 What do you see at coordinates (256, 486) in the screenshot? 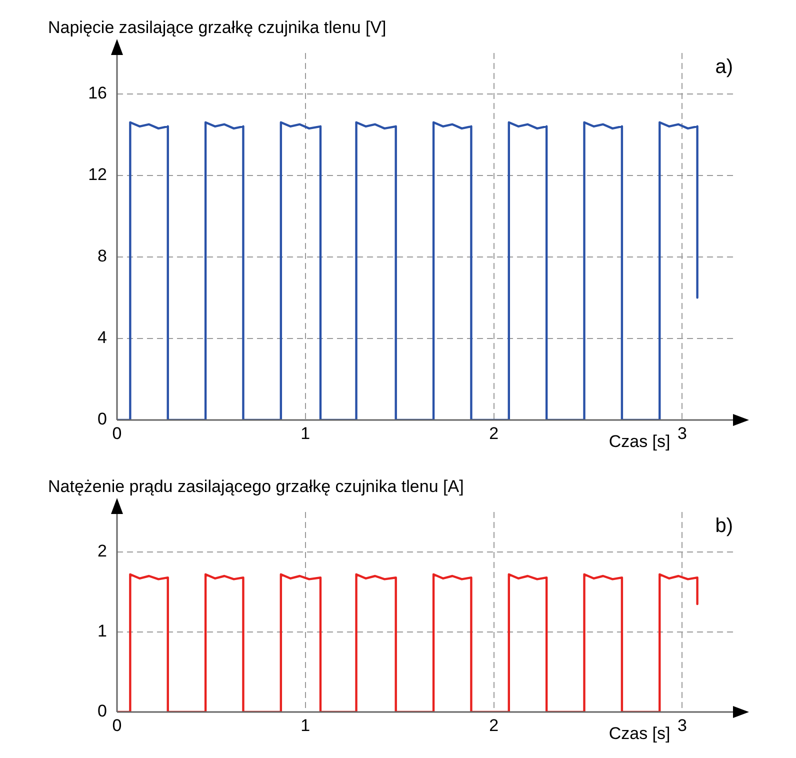
I see `y-axis-title: Natężenie prądu zasilającego grzałkę czujnika tlenu [A]` at bounding box center [256, 486].